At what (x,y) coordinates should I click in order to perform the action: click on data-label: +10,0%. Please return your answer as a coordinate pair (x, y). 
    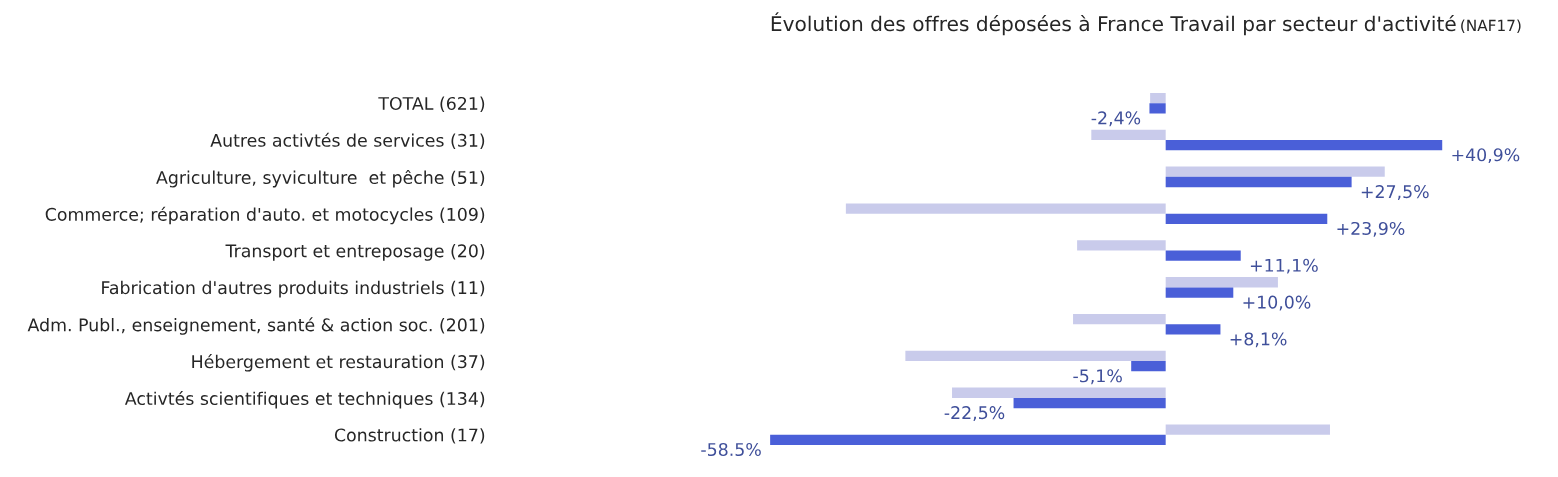
    Looking at the image, I should click on (1277, 303).